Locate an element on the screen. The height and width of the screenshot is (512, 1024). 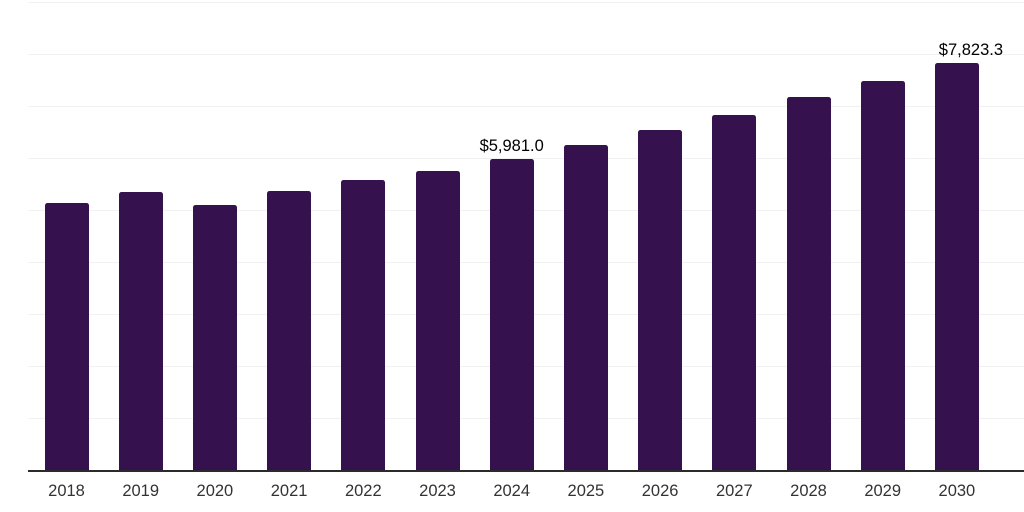
bar-2025 is located at coordinates (585, 307).